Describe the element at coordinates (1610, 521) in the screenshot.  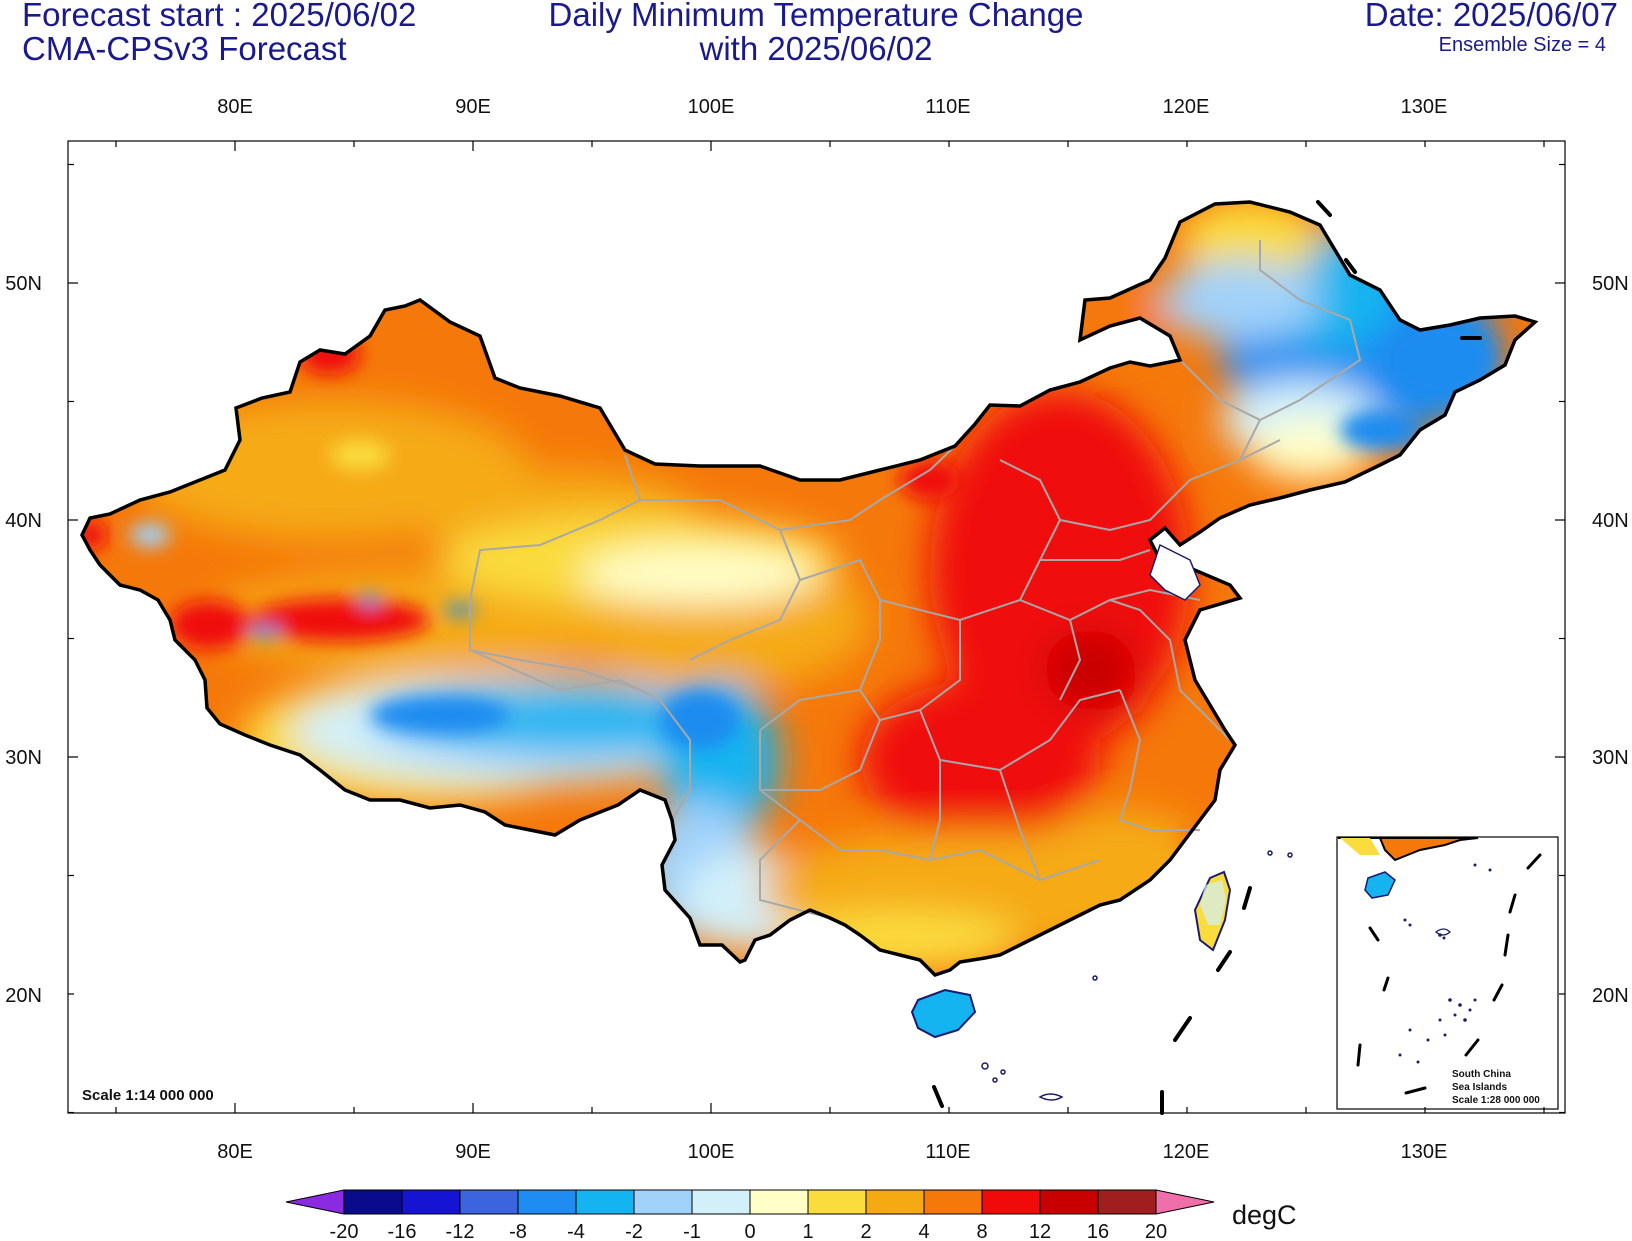
I see `lat-label-right: 40N` at that location.